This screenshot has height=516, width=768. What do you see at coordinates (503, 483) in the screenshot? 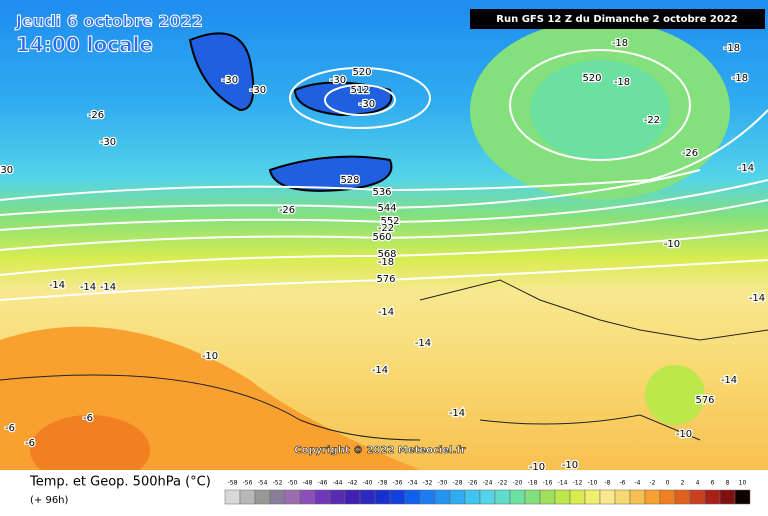
I see `legend-label: -22` at bounding box center [503, 483].